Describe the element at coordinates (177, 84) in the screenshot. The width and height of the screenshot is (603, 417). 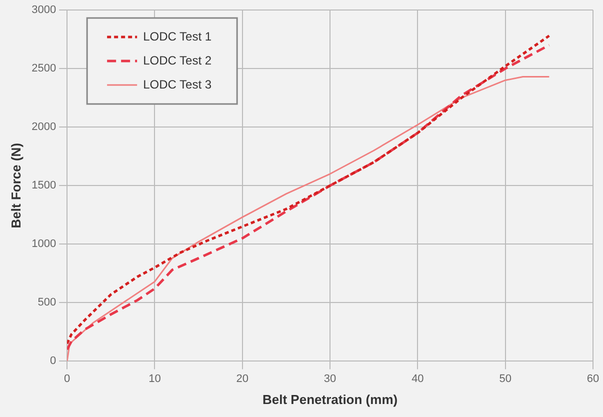
I see `legend-label: LODC Test 3` at that location.